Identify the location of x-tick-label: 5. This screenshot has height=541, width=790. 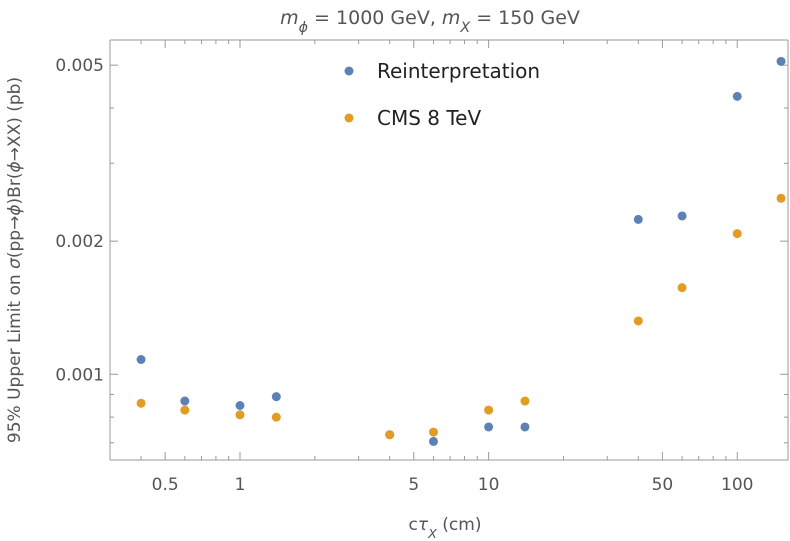
(413, 485).